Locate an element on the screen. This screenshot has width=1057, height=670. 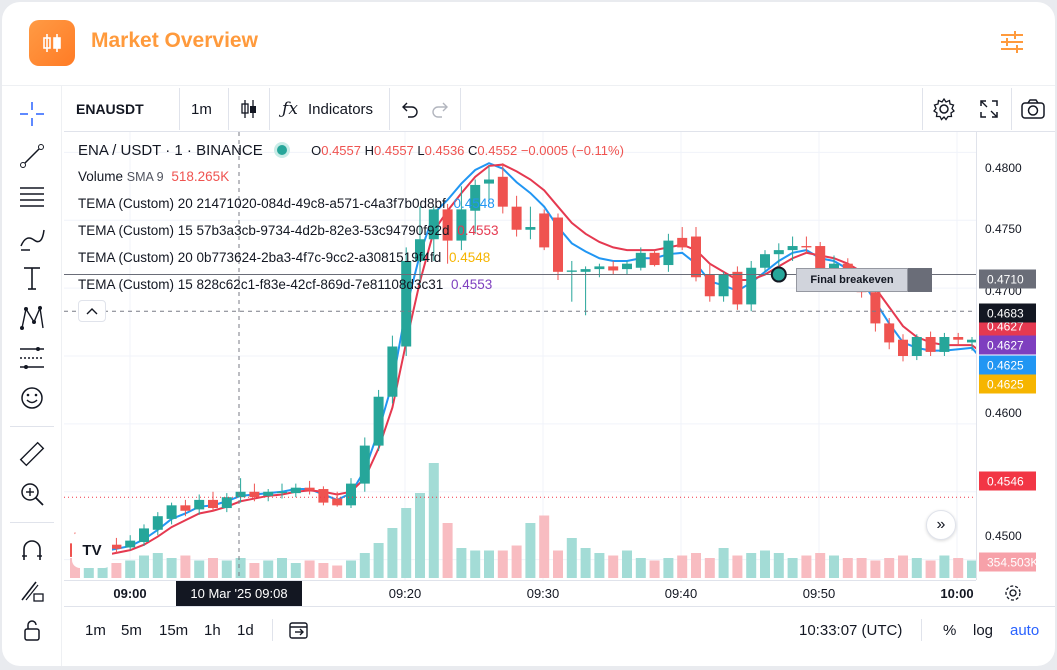
gear-icon is located at coordinates (944, 109).